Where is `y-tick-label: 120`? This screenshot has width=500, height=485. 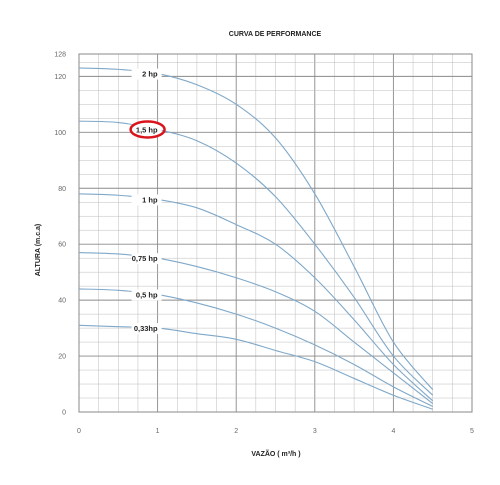
y-tick-label: 120 is located at coordinates (60, 77).